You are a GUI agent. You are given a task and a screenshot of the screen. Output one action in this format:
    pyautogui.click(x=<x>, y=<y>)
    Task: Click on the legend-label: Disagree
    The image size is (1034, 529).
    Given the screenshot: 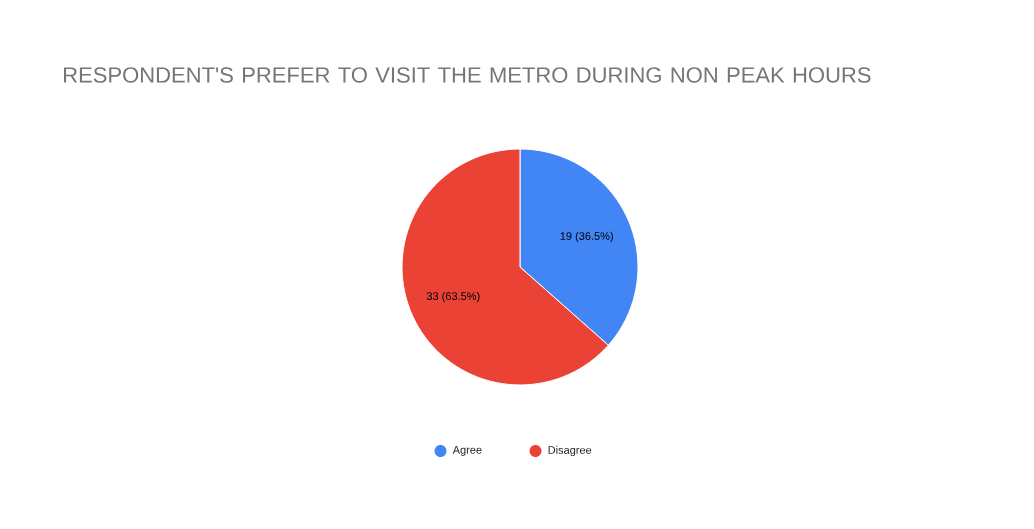 What is the action you would take?
    pyautogui.click(x=570, y=451)
    